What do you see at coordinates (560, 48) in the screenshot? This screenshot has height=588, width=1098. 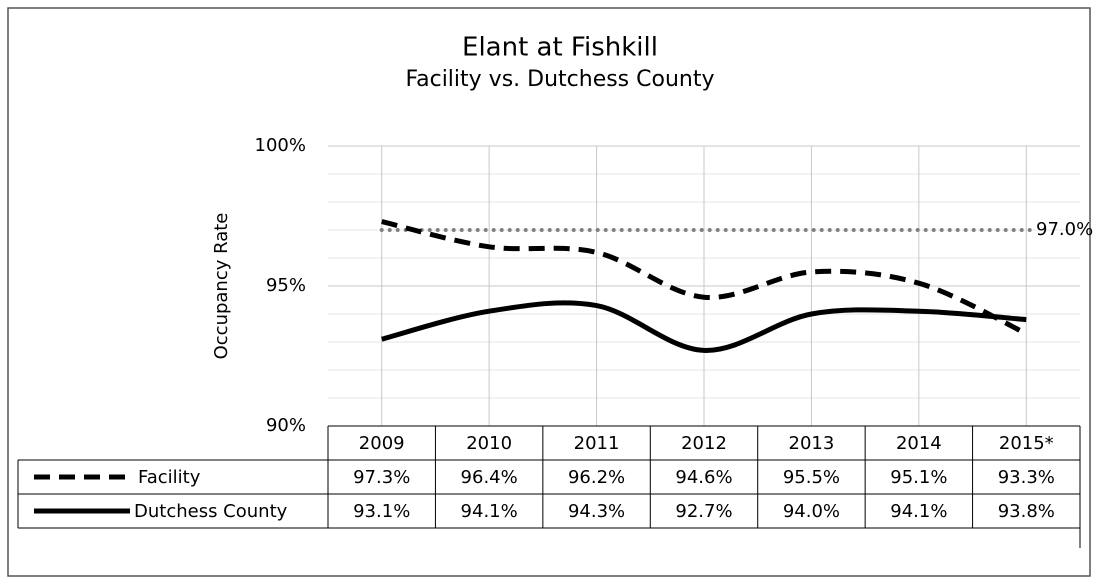 I see `chart-title: Elant at Fishkill` at bounding box center [560, 48].